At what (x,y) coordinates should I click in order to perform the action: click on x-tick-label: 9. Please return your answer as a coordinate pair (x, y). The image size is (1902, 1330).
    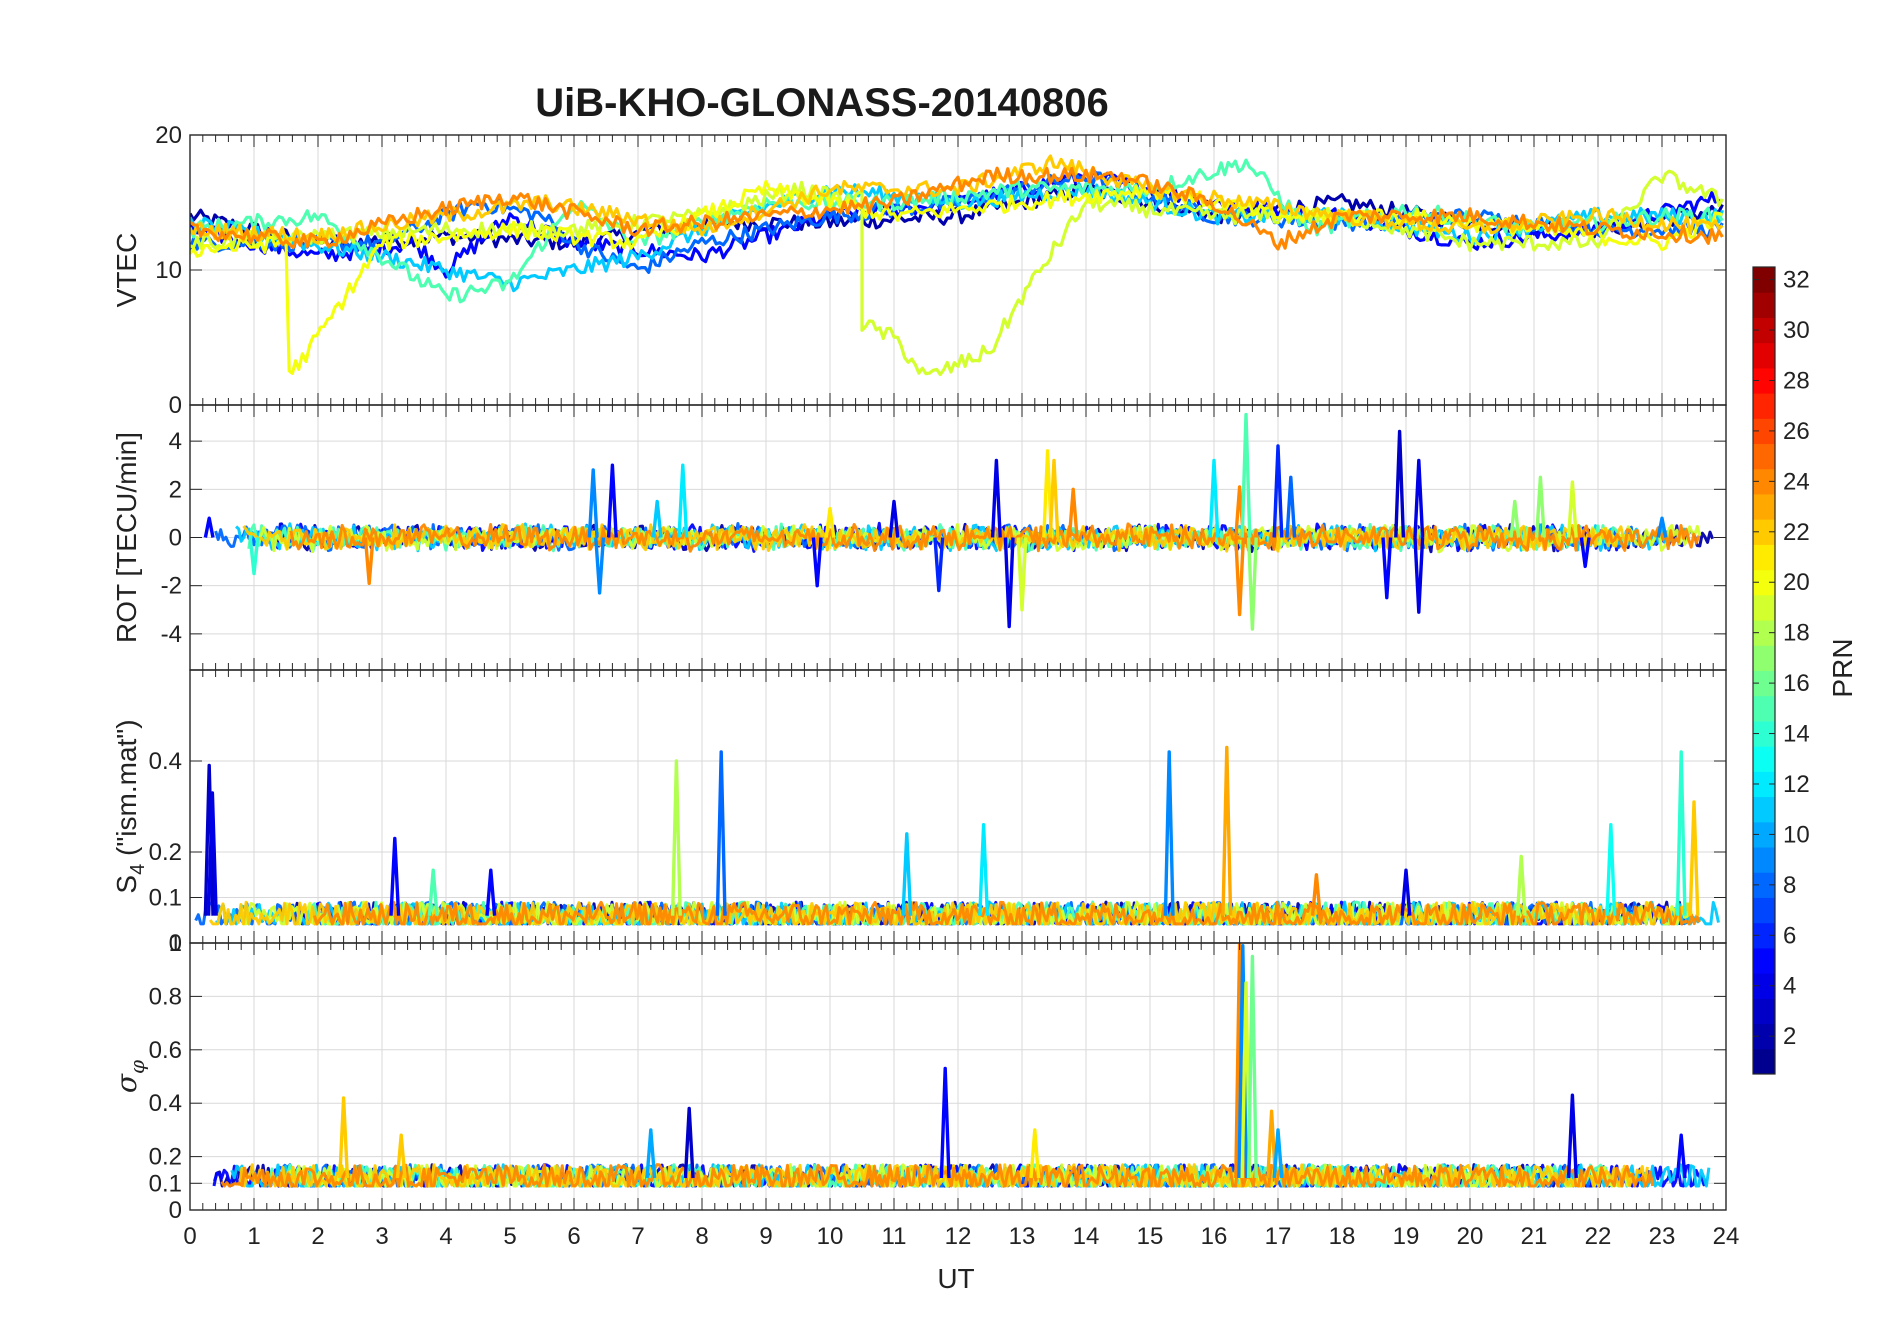
    Looking at the image, I should click on (765, 1236).